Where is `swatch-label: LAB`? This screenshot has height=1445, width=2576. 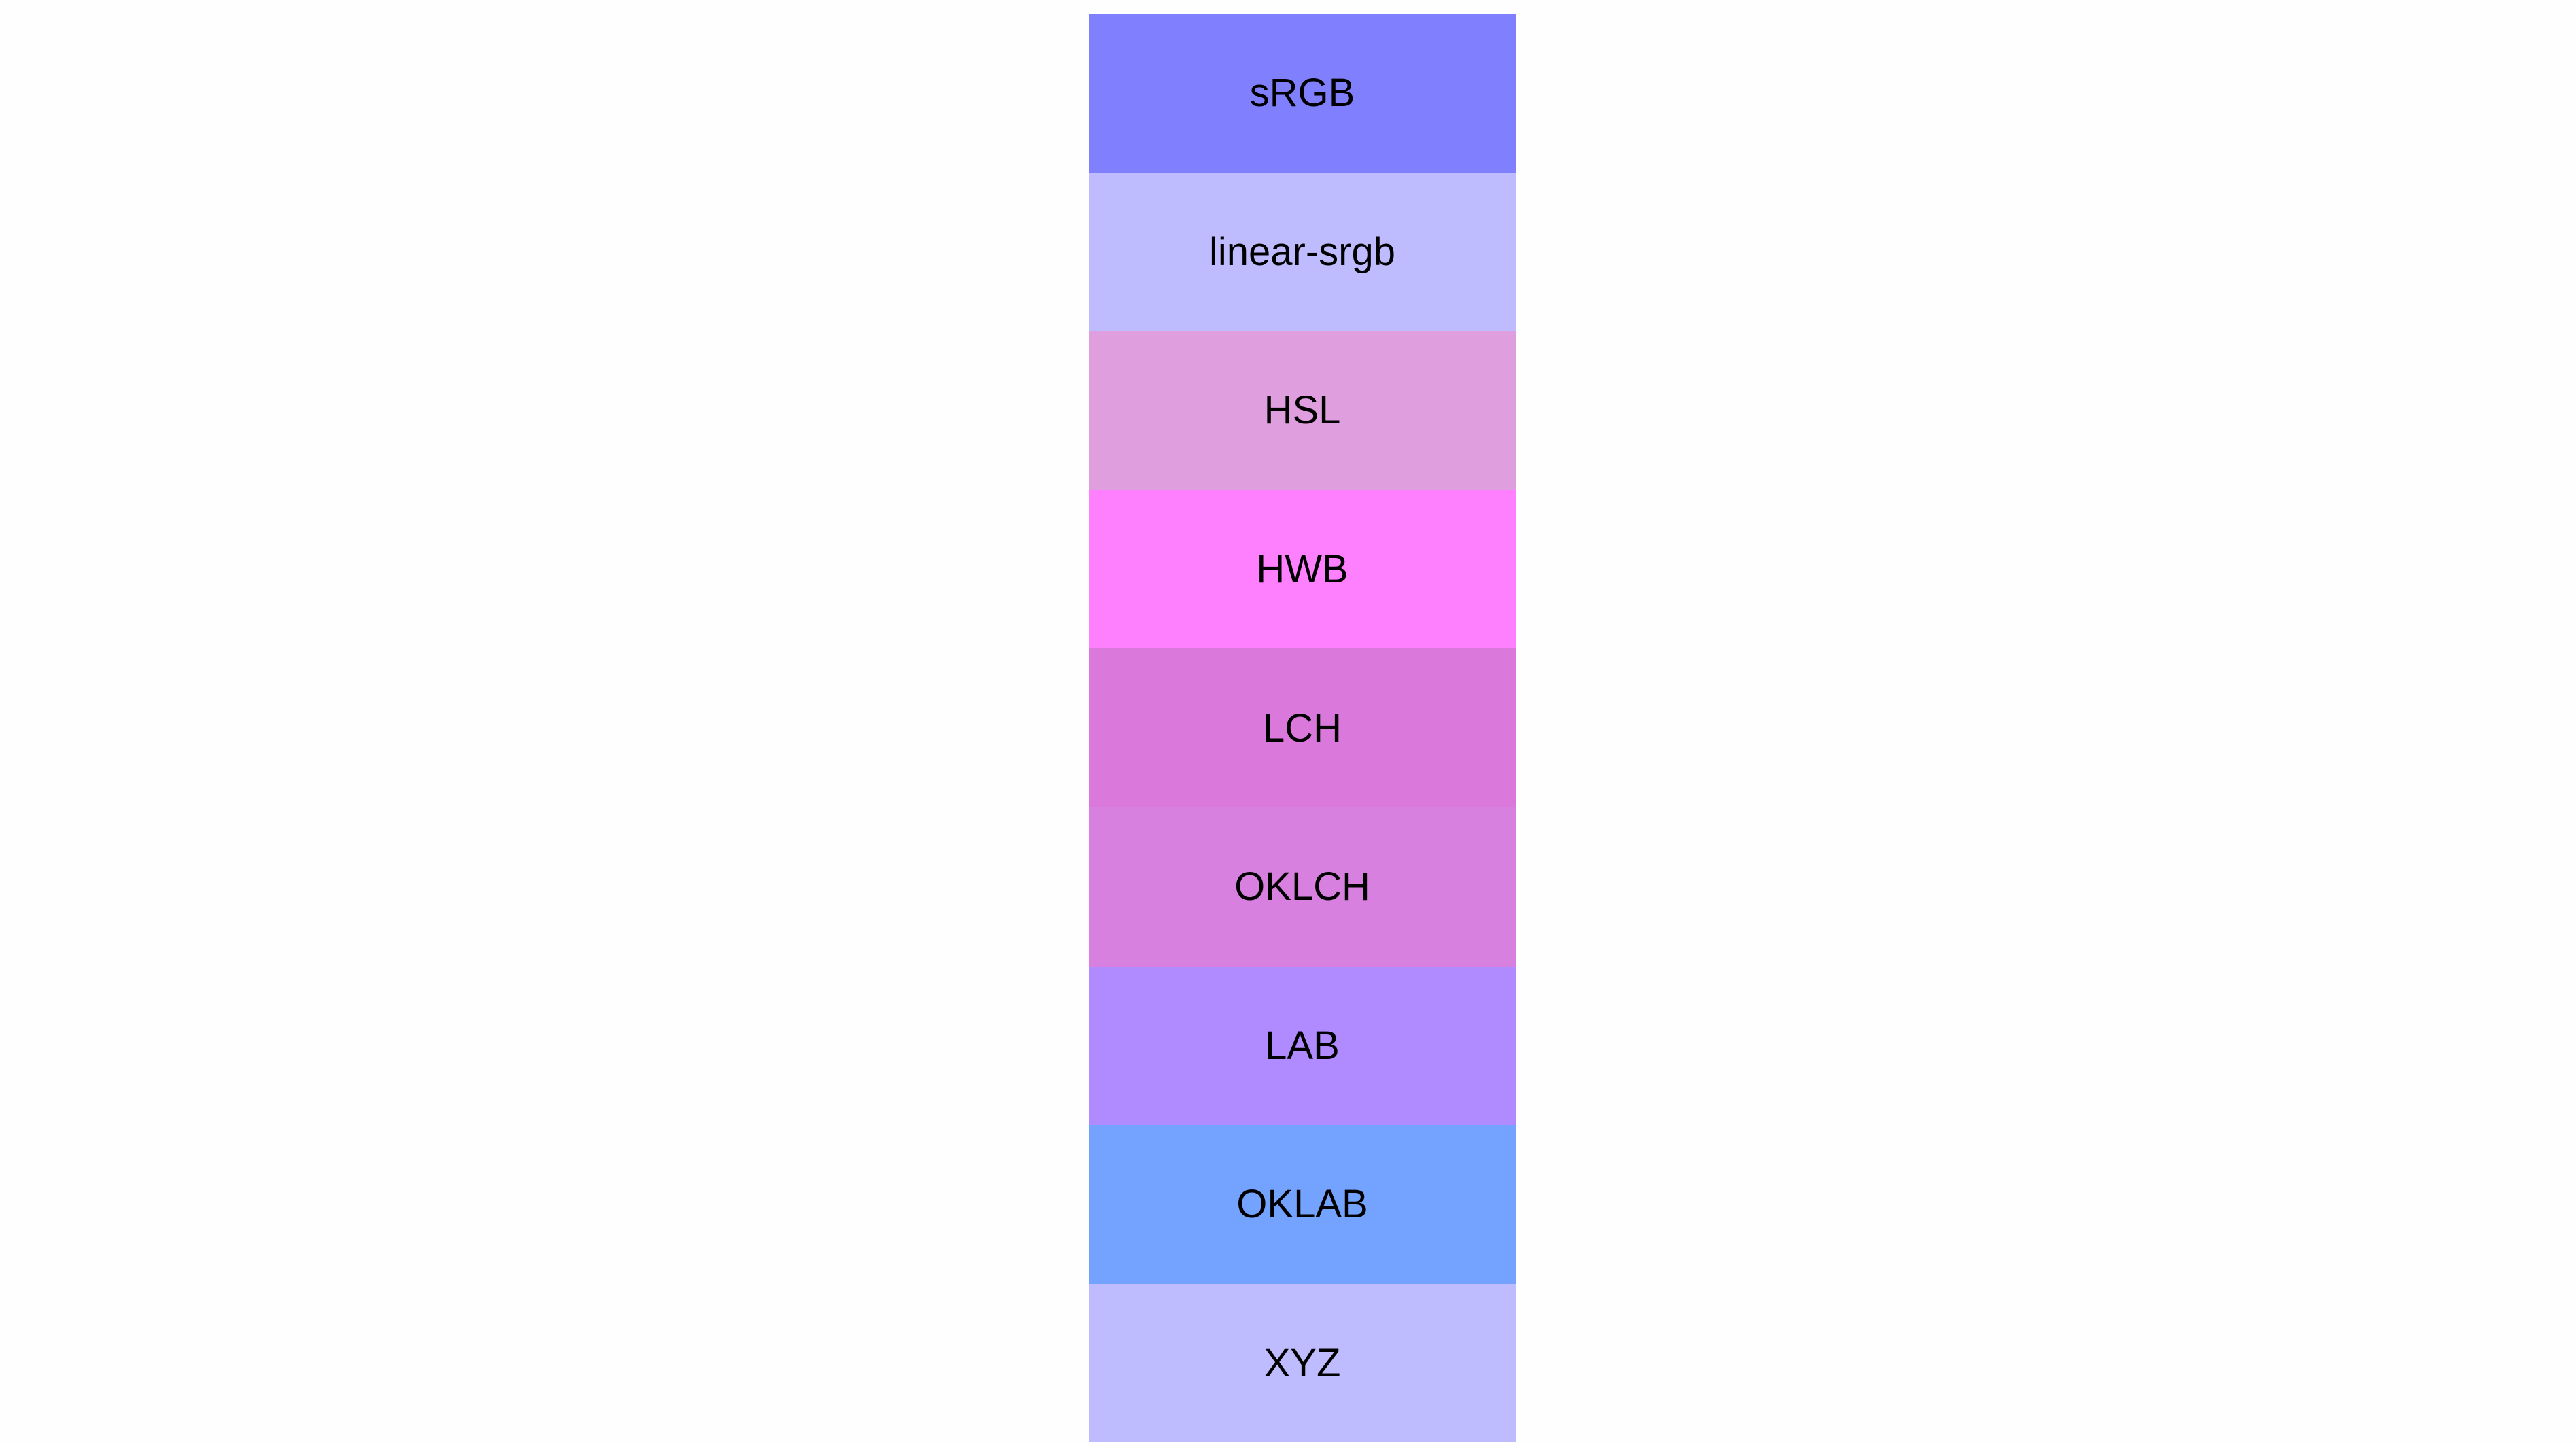
swatch-label: LAB is located at coordinates (1302, 1045).